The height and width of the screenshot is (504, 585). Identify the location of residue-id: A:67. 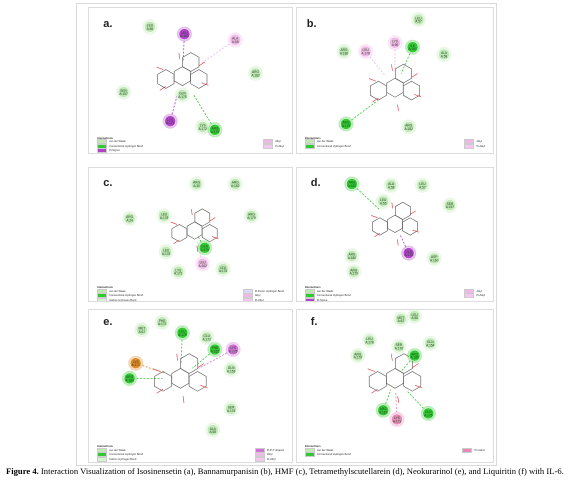
(142, 332).